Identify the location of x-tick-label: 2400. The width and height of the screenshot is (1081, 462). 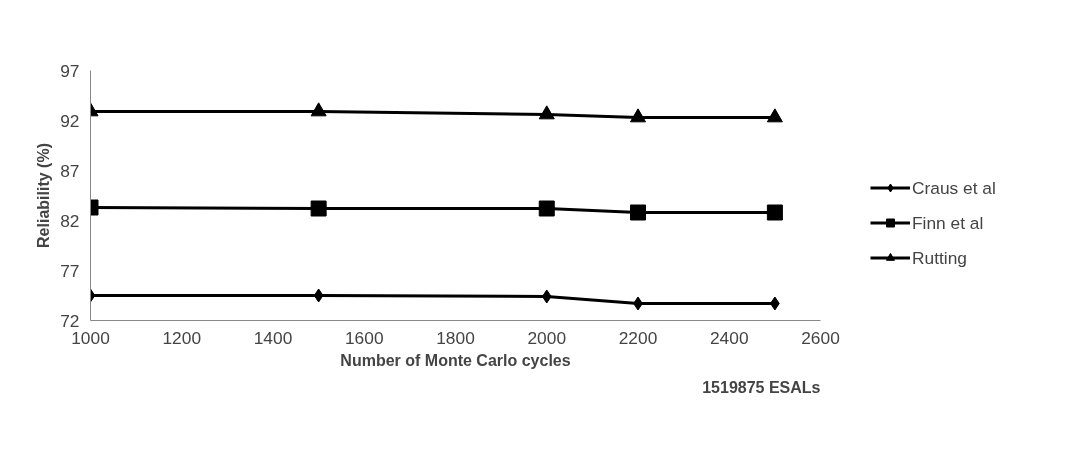
(729, 337).